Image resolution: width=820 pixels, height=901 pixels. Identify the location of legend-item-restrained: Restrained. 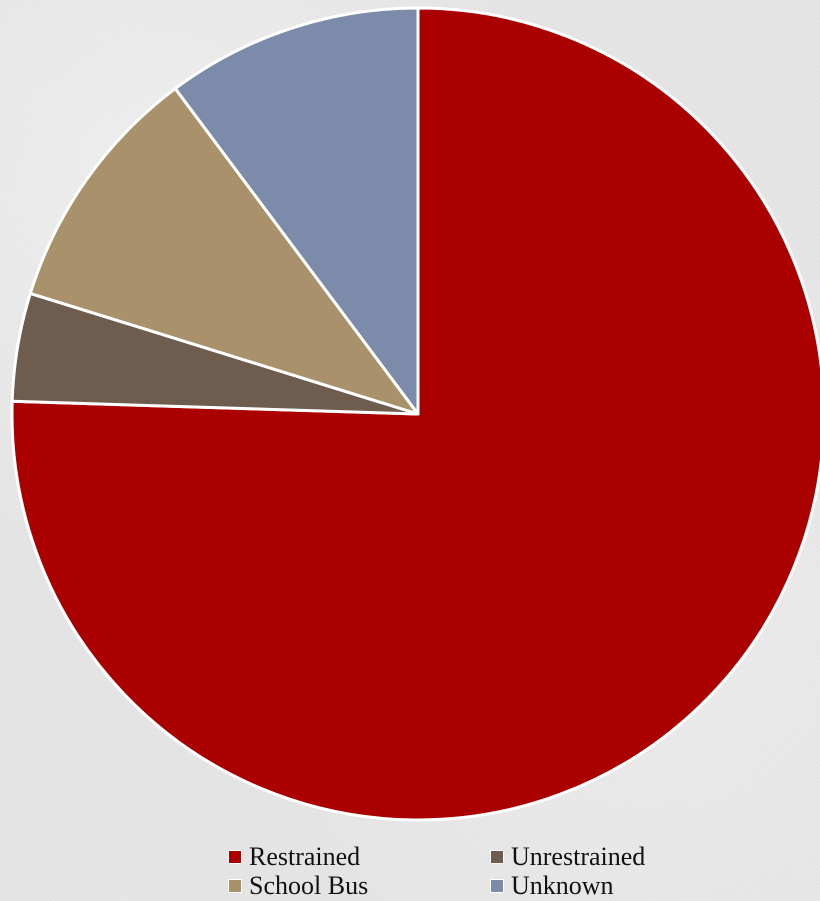
(359, 856).